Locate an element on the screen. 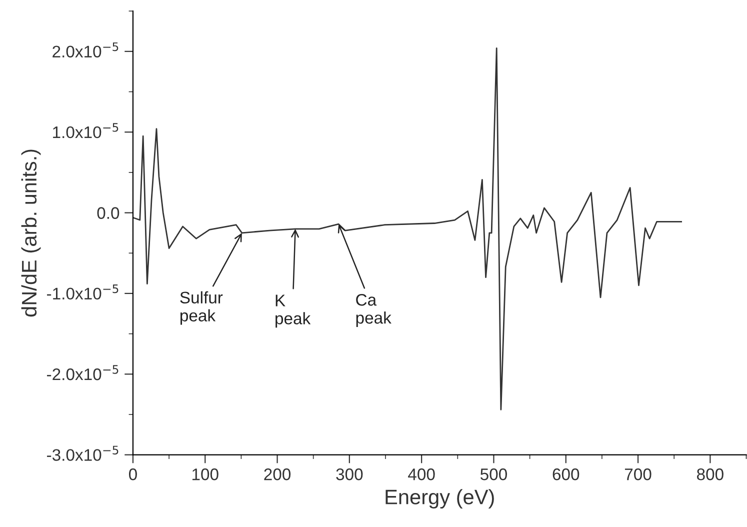 The image size is (747, 527). x-tick-label: 100 is located at coordinates (205, 474).